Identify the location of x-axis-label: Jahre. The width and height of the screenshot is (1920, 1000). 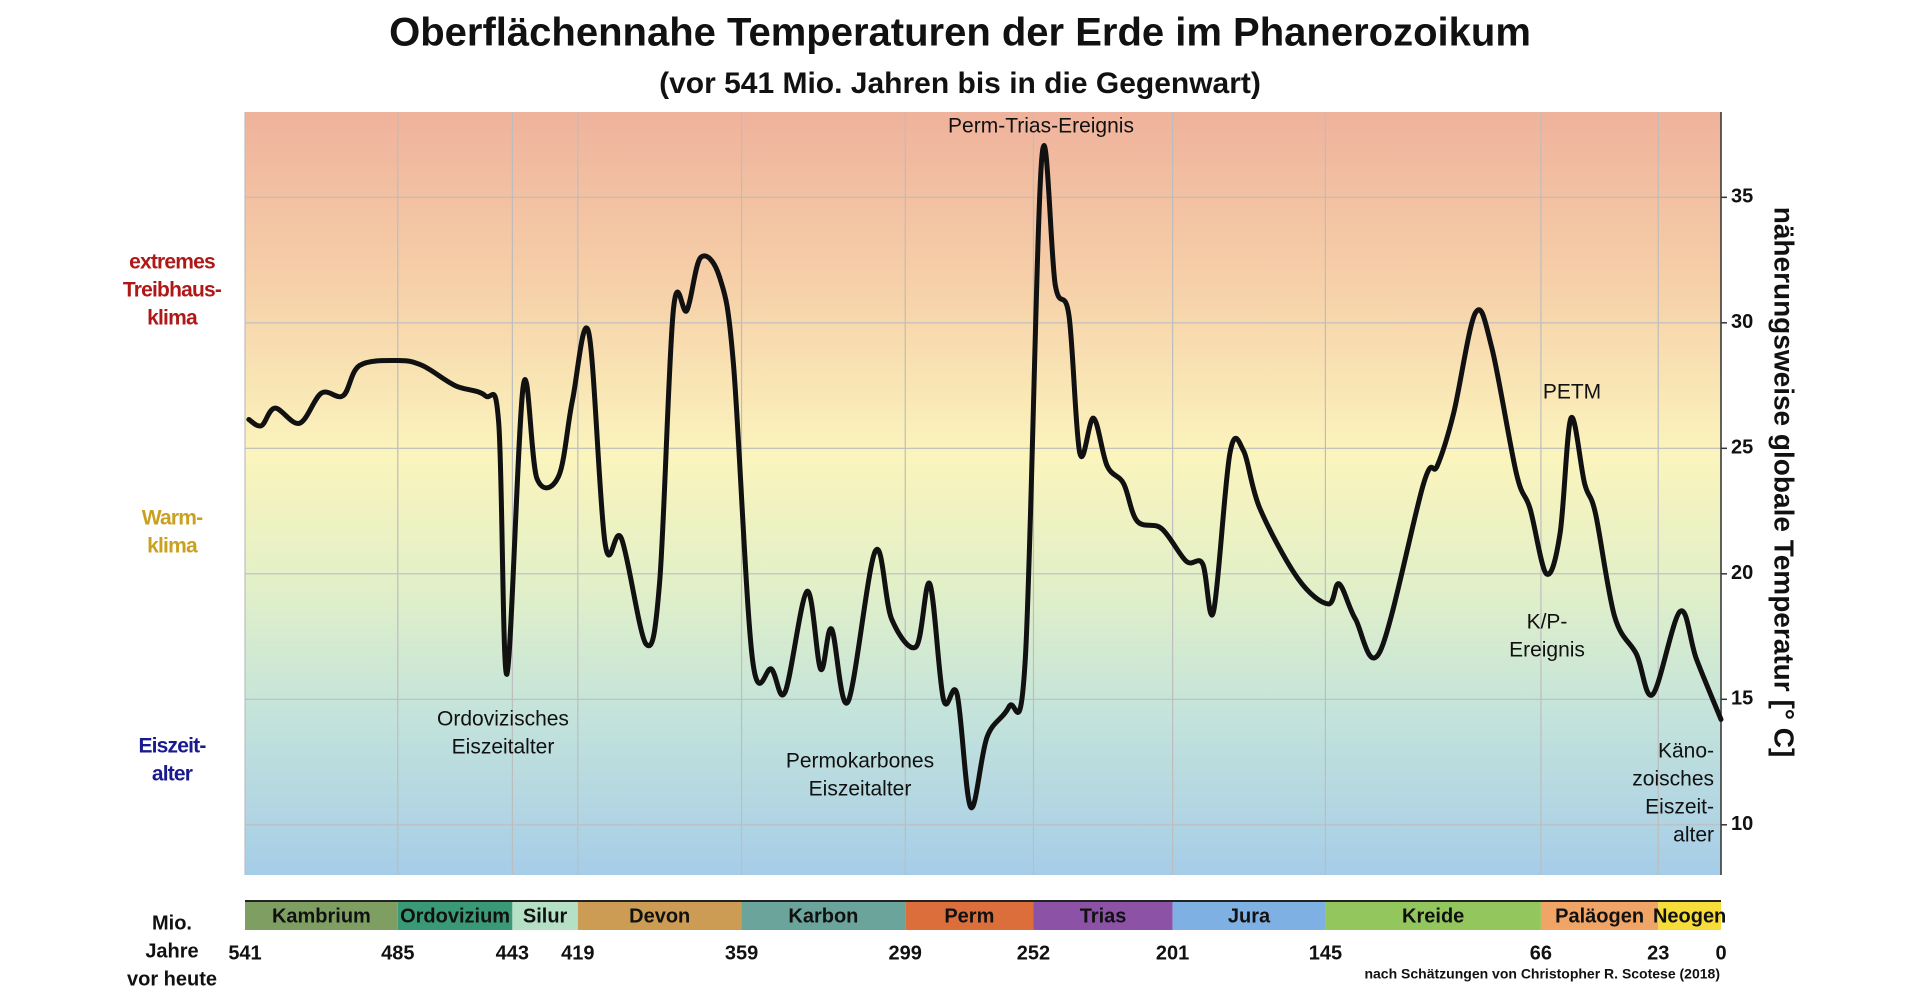
(171, 951).